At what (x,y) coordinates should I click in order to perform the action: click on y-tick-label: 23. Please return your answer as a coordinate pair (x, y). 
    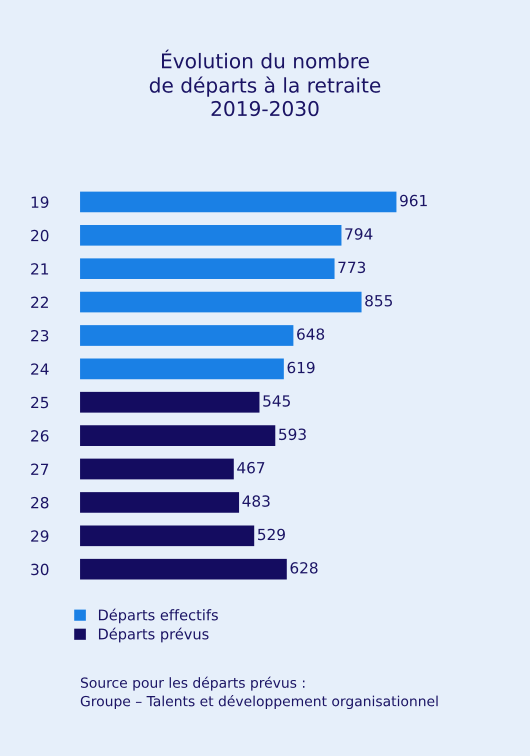
    Looking at the image, I should click on (39, 336).